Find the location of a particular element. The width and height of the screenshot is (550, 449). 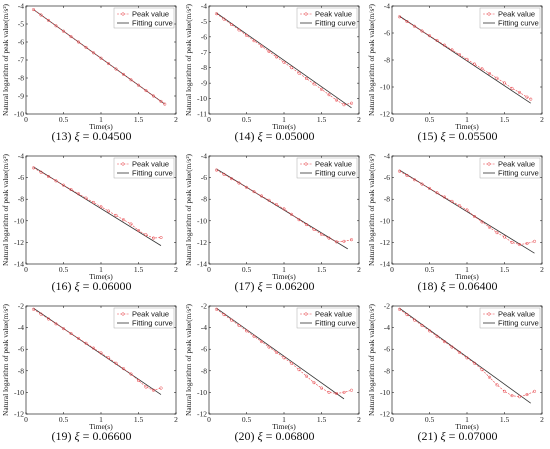

caption-equals: = is located at coordinates (269, 436).